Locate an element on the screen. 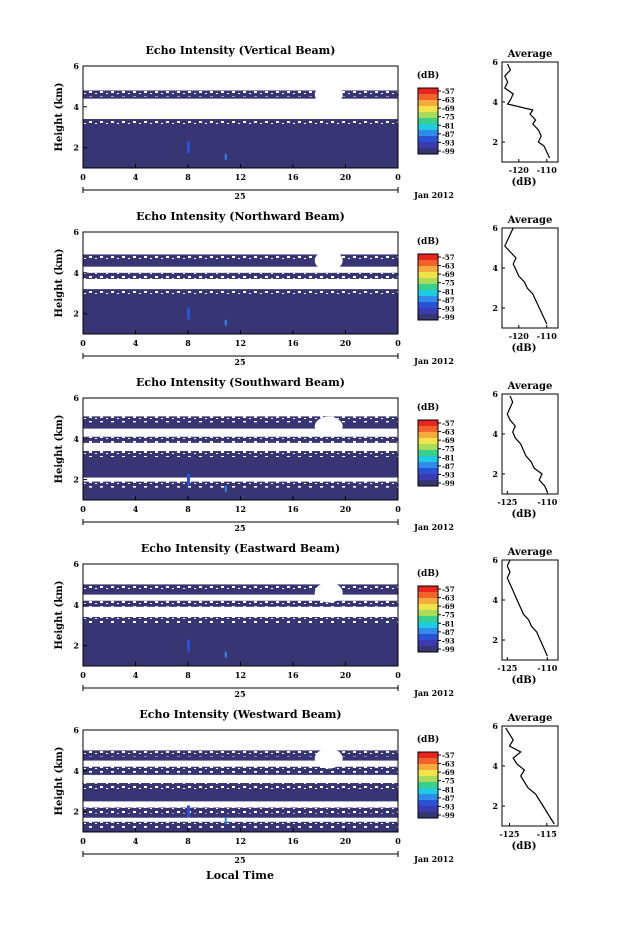 This screenshot has height=929, width=618. profile-x-tick-label: -120 is located at coordinates (519, 170).